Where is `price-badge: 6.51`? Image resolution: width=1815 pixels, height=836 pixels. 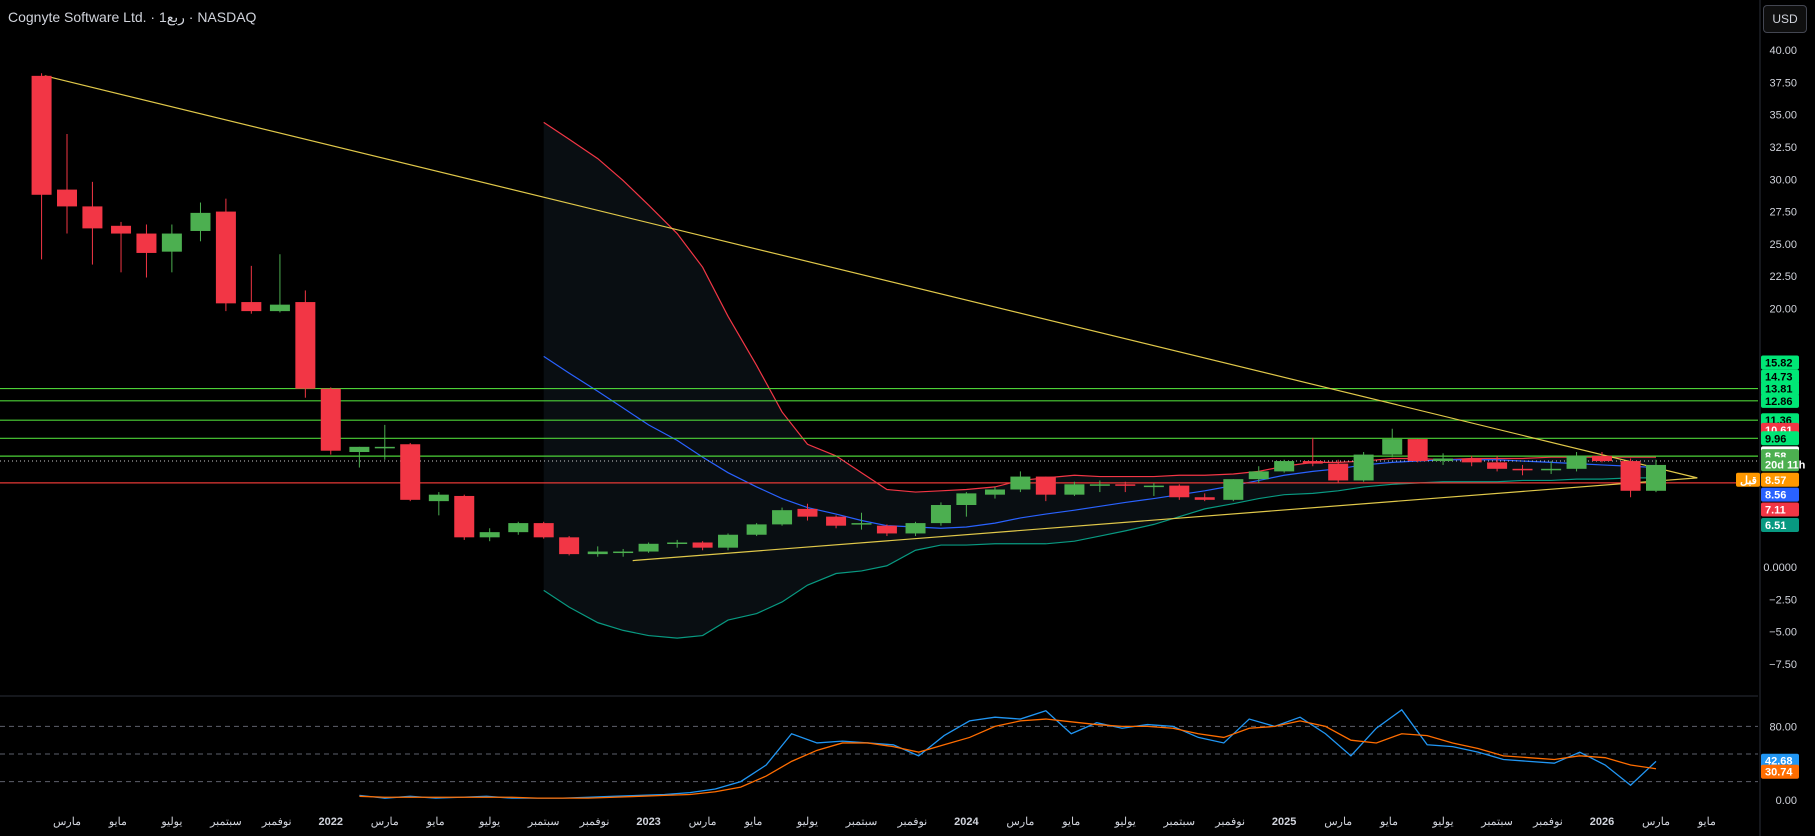 price-badge: 6.51 is located at coordinates (1780, 525).